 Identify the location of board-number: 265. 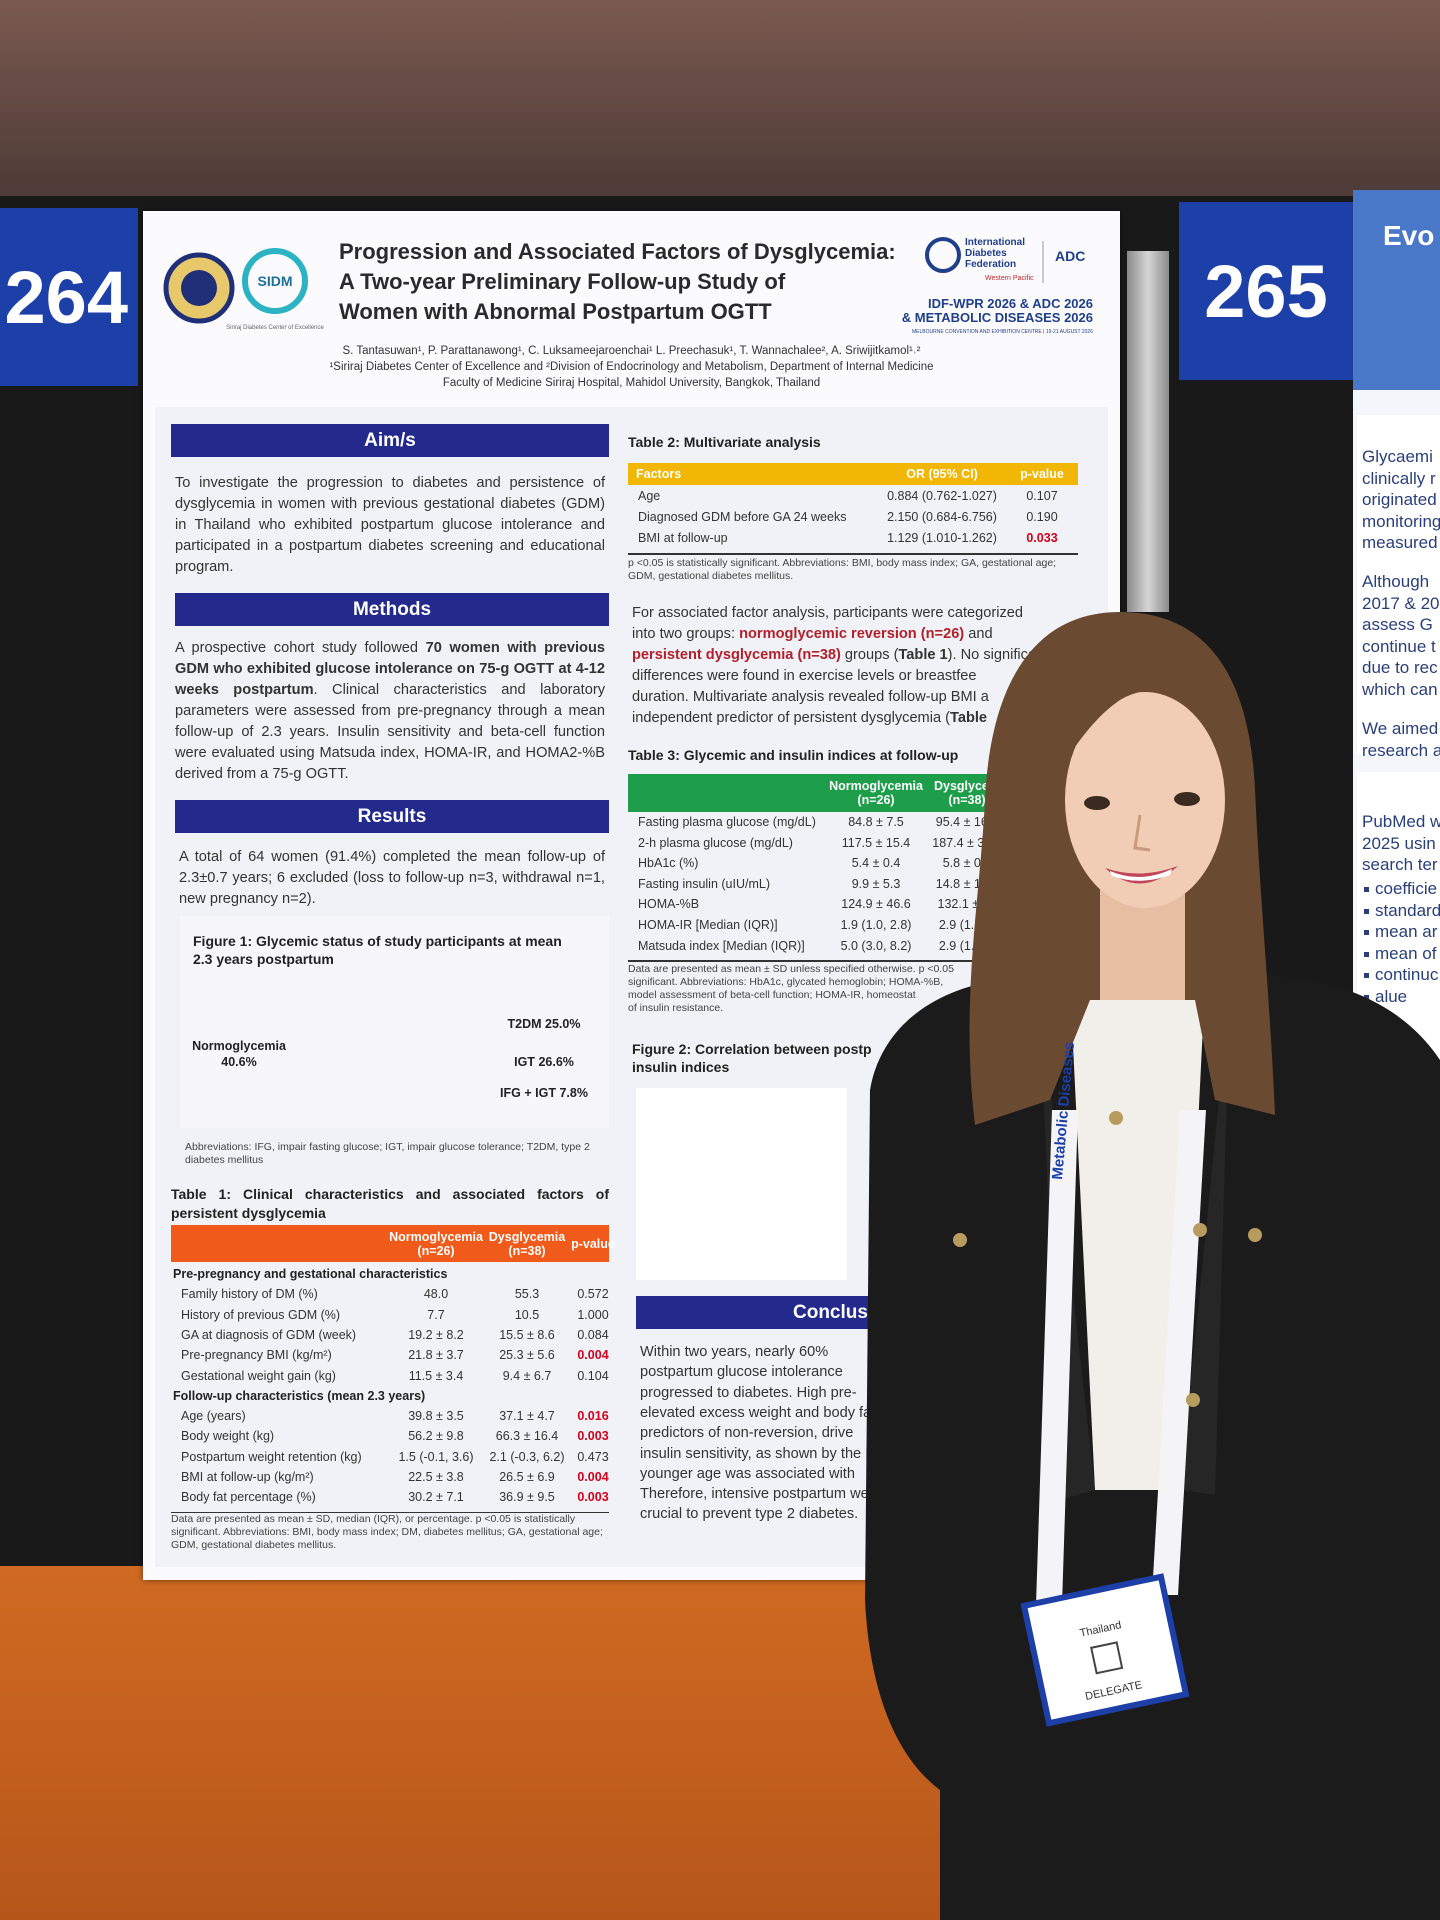
(1266, 291).